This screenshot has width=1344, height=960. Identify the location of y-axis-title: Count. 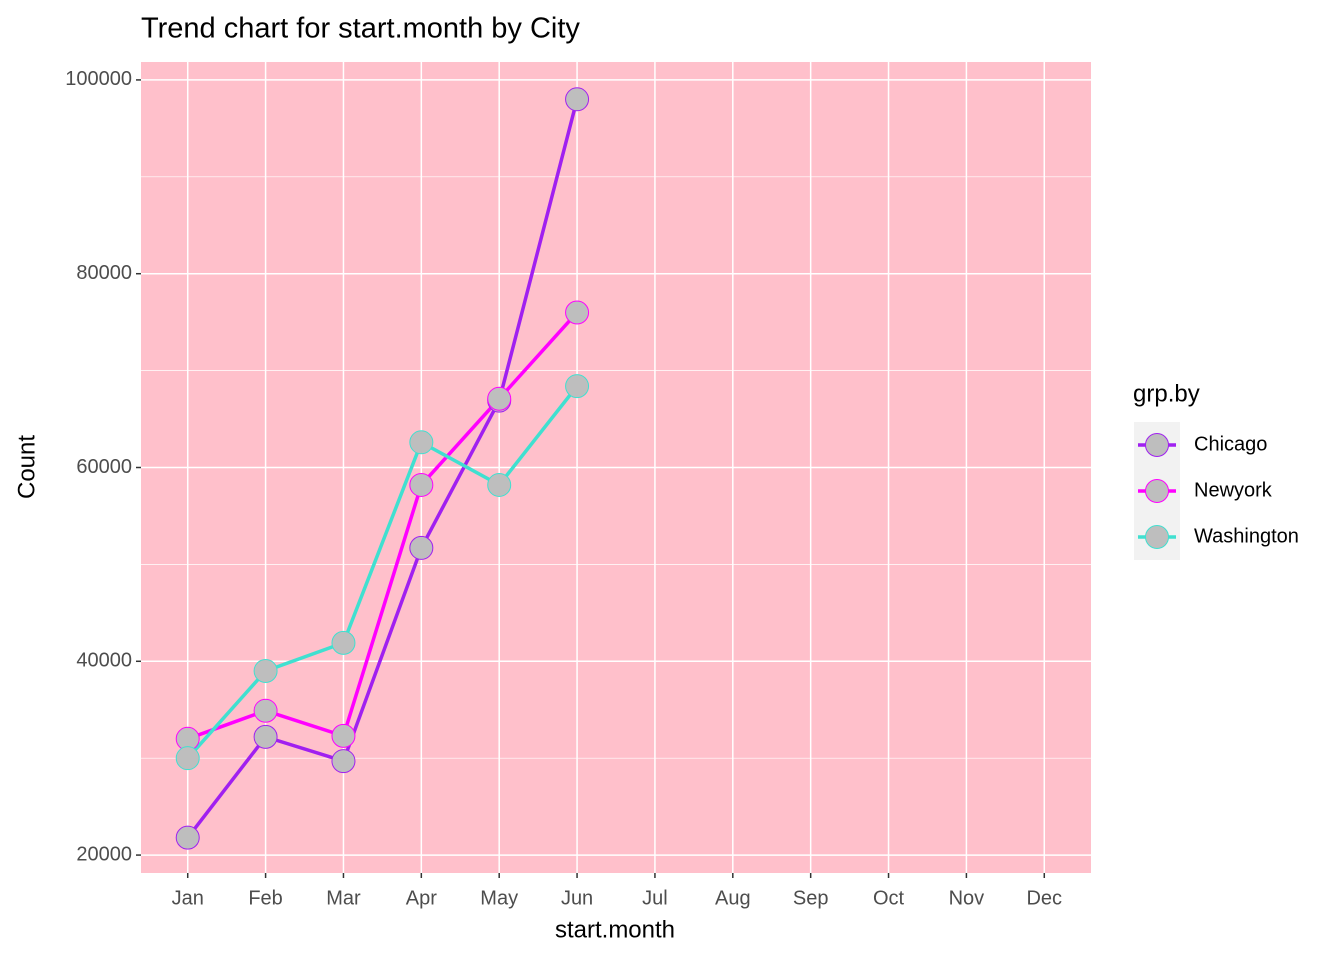
(26, 467).